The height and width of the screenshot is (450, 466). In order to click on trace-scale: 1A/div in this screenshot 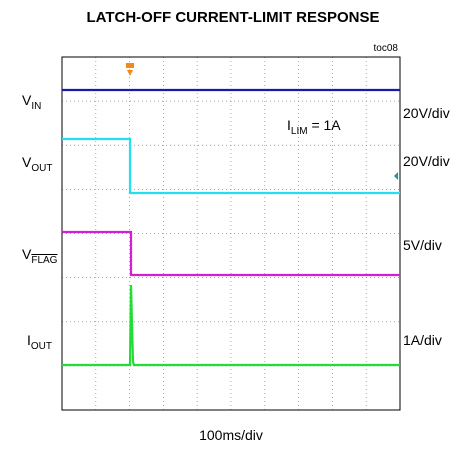, I will do `click(422, 340)`.